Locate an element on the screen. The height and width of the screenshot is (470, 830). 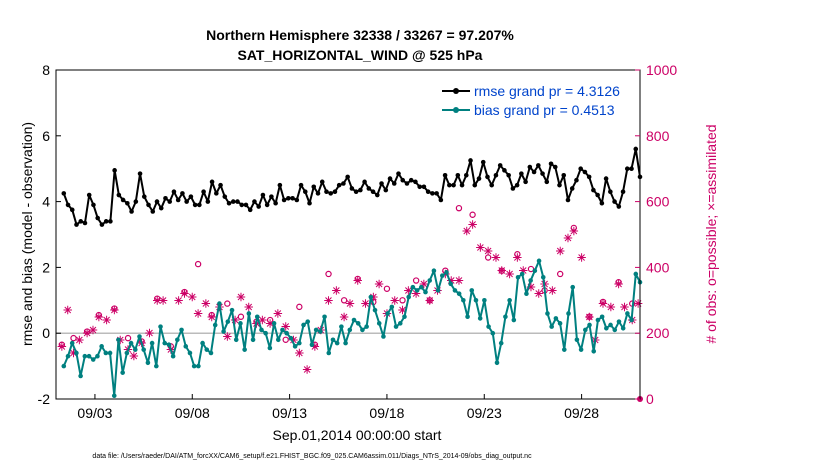
y-tick-label-left: -2 is located at coordinates (44, 399).